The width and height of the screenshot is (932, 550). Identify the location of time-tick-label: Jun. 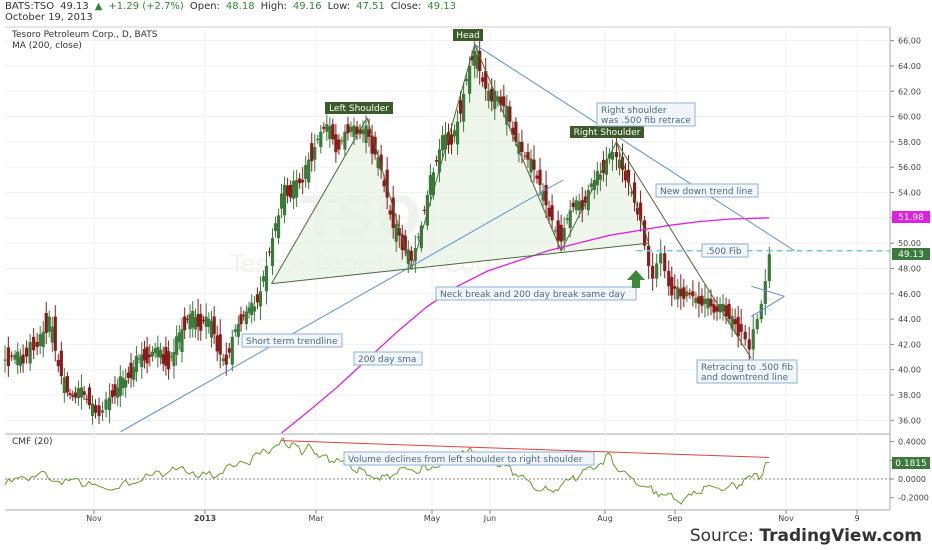
(490, 518).